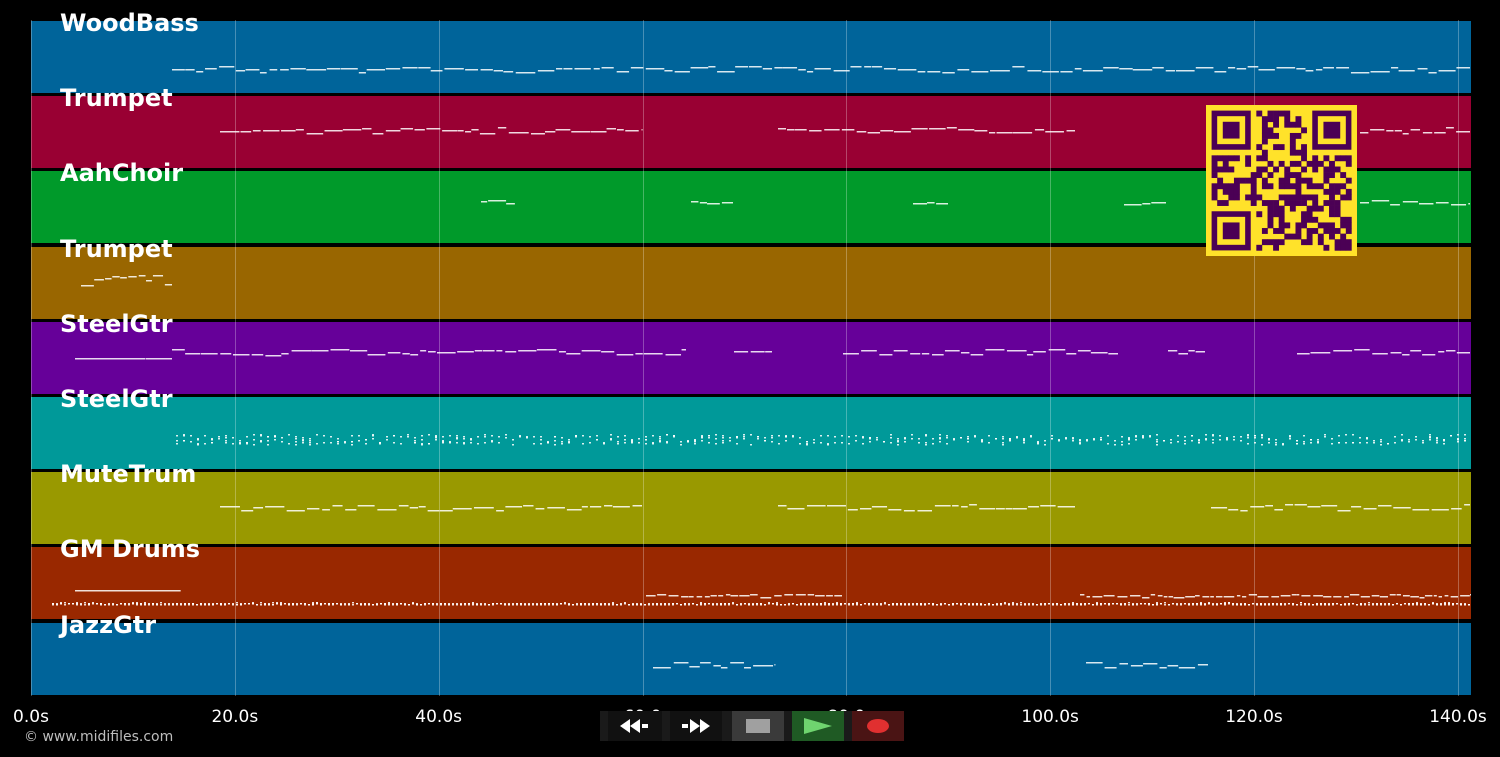  I want to click on play-button, so click(818, 726).